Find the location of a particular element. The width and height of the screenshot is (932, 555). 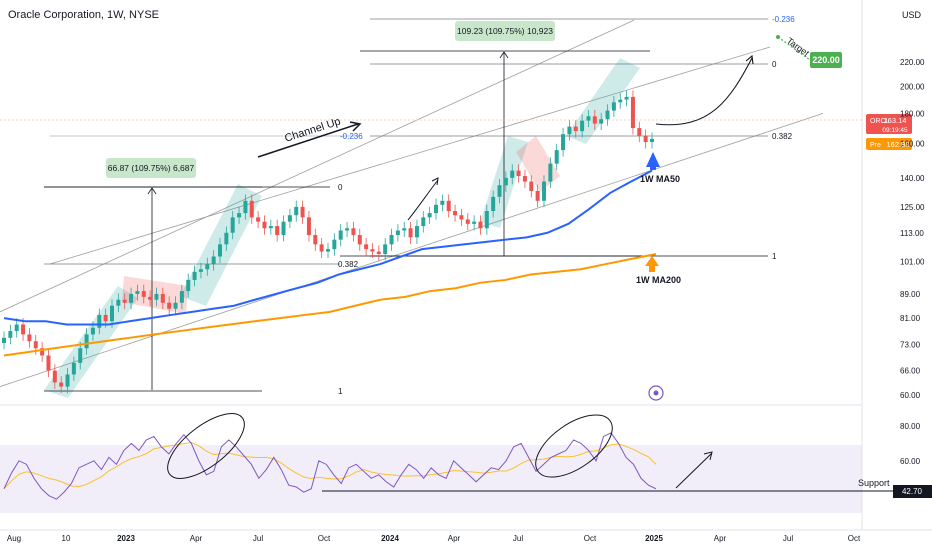

rsi-tick-label: 80.00 is located at coordinates (910, 426).